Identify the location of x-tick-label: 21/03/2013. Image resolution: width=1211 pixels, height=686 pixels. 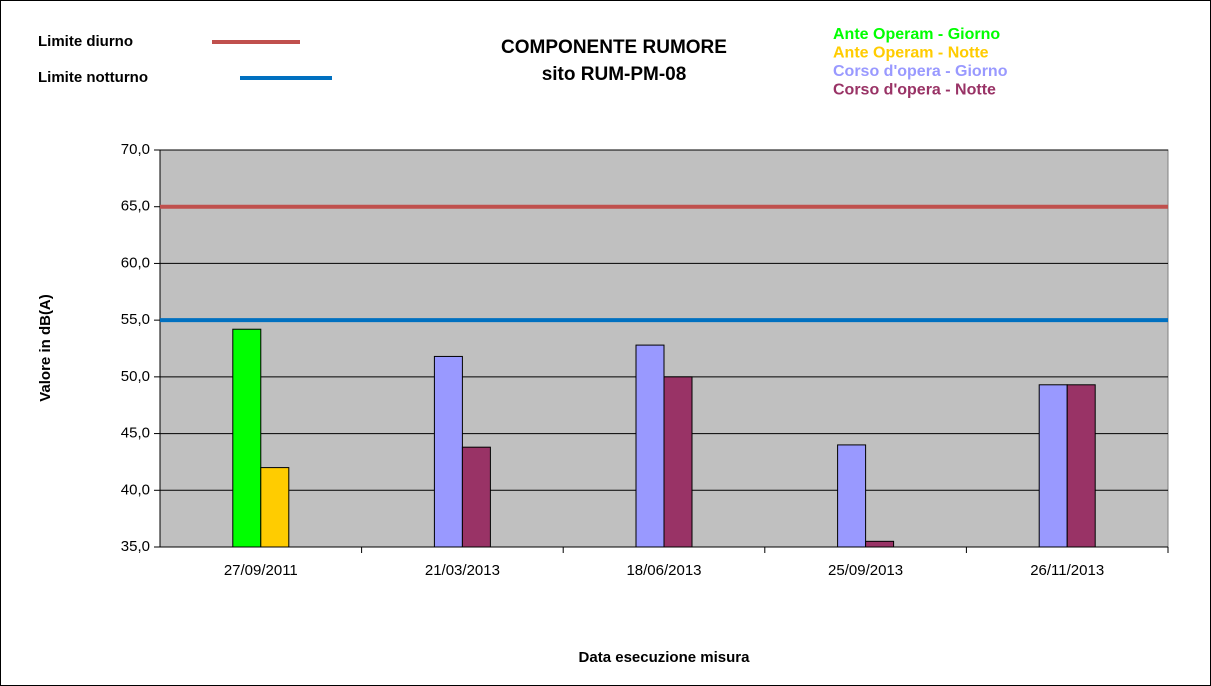
(462, 570).